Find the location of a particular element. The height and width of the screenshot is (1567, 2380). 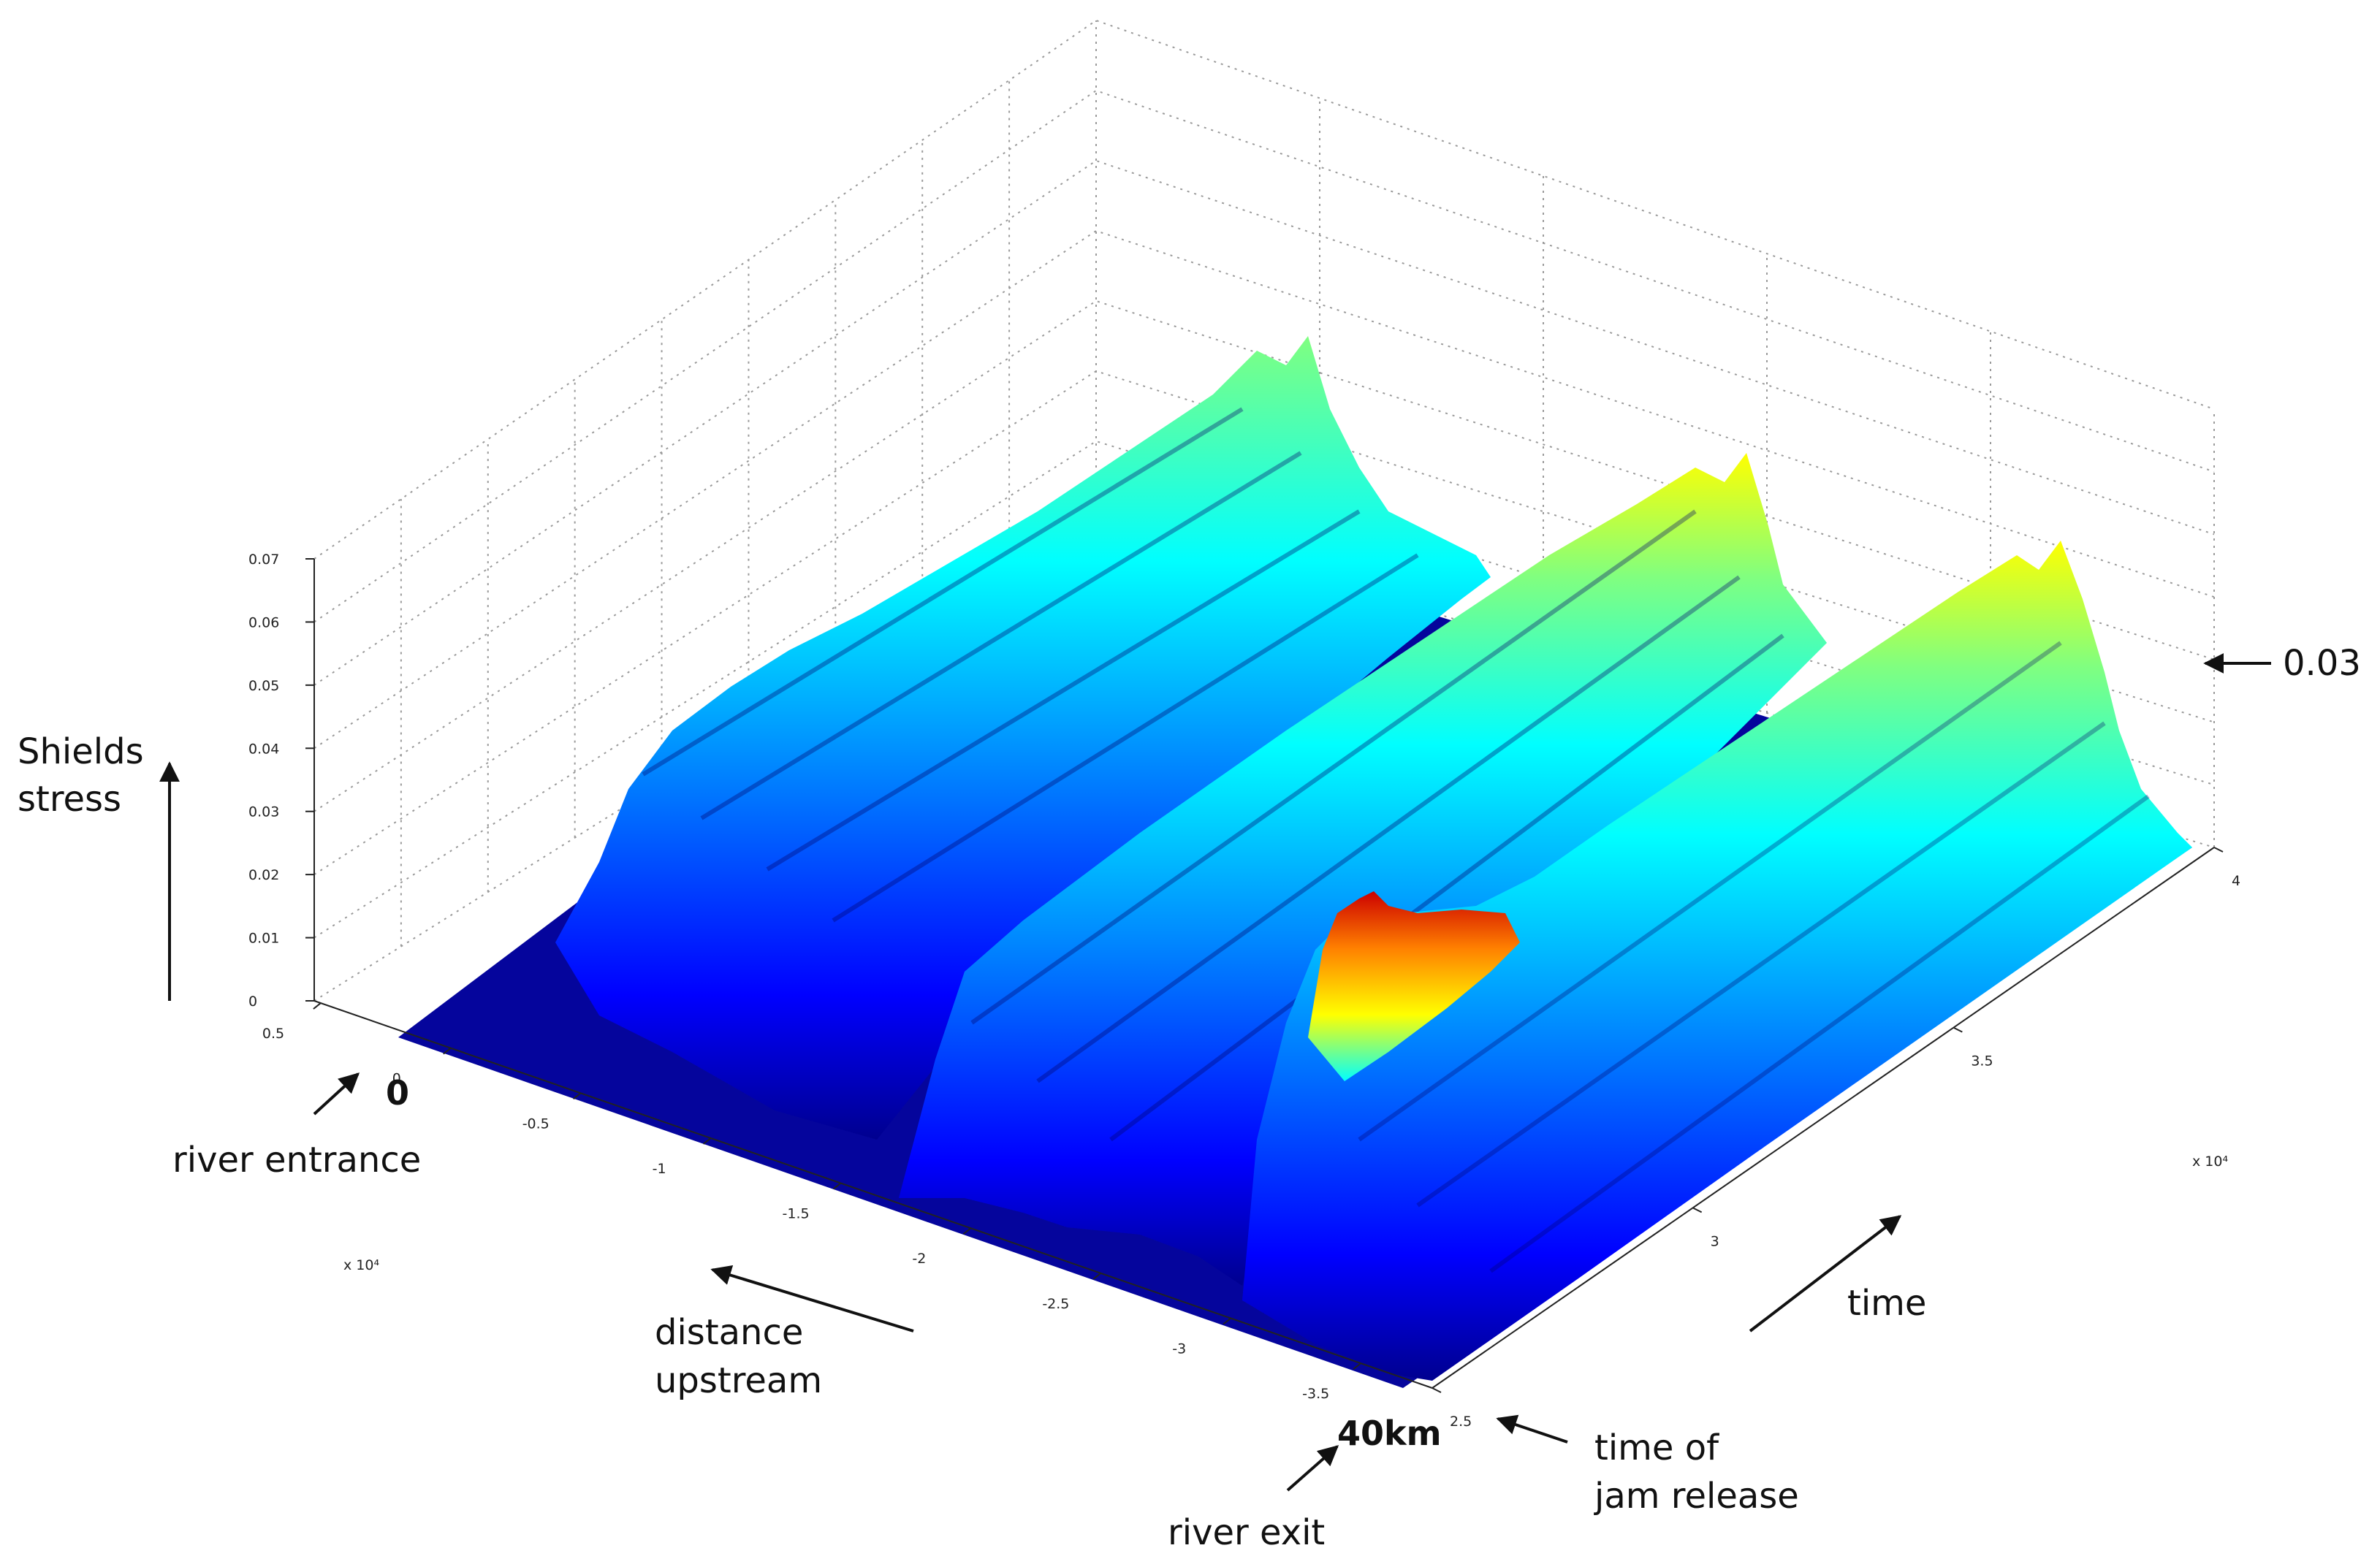

river-exit-arrow is located at coordinates (1312, 1468).